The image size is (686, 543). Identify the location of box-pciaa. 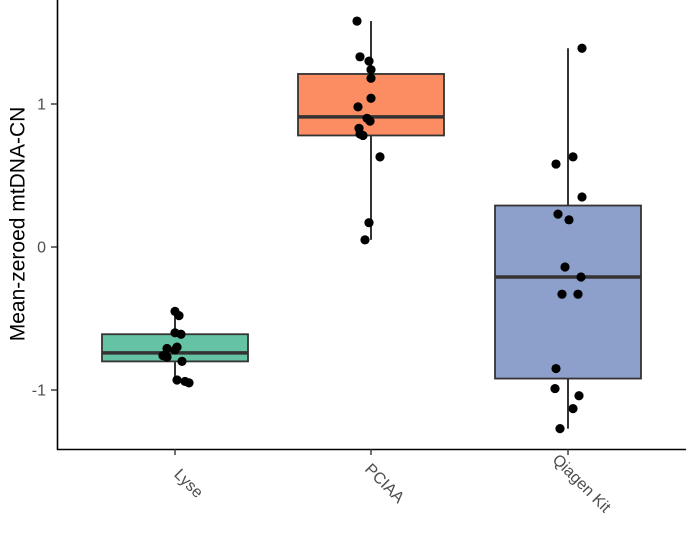
(371, 105).